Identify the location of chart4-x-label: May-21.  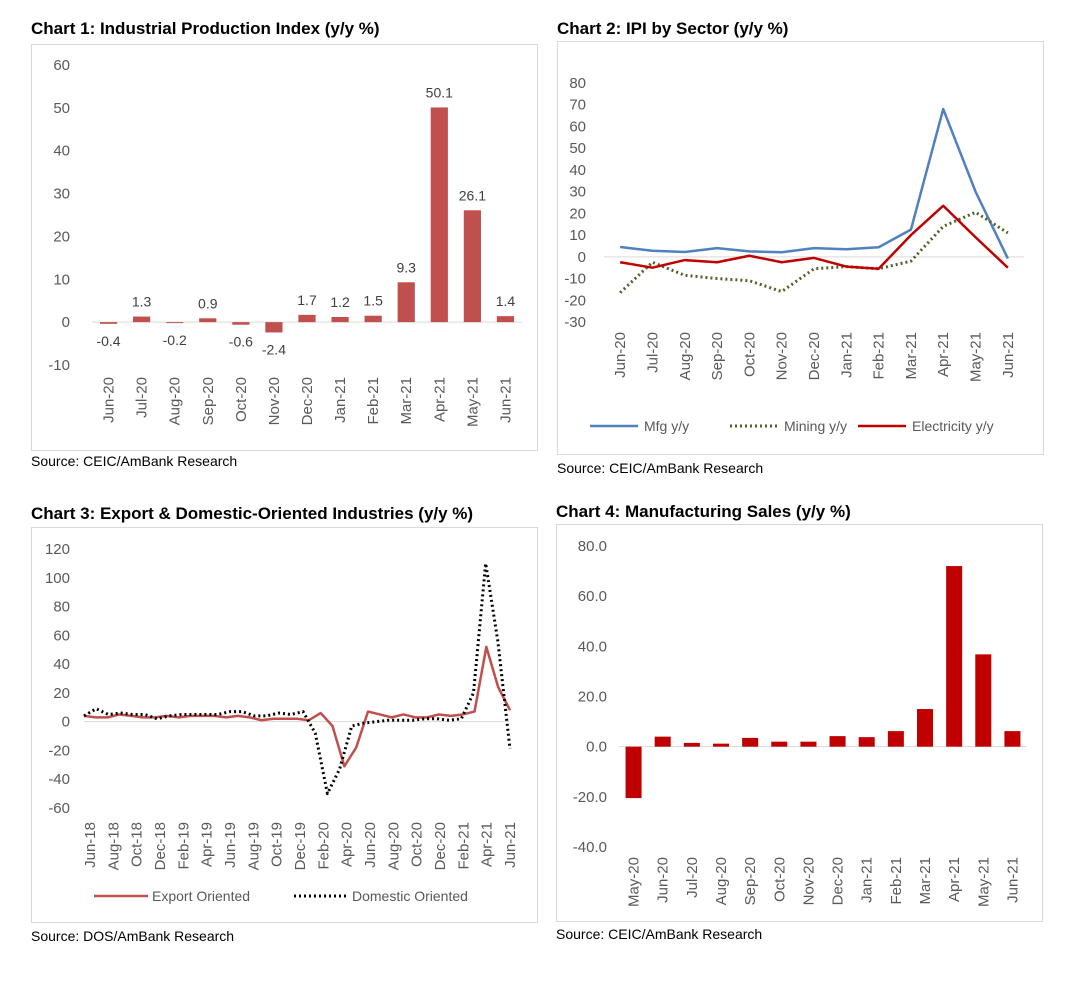
(983, 882).